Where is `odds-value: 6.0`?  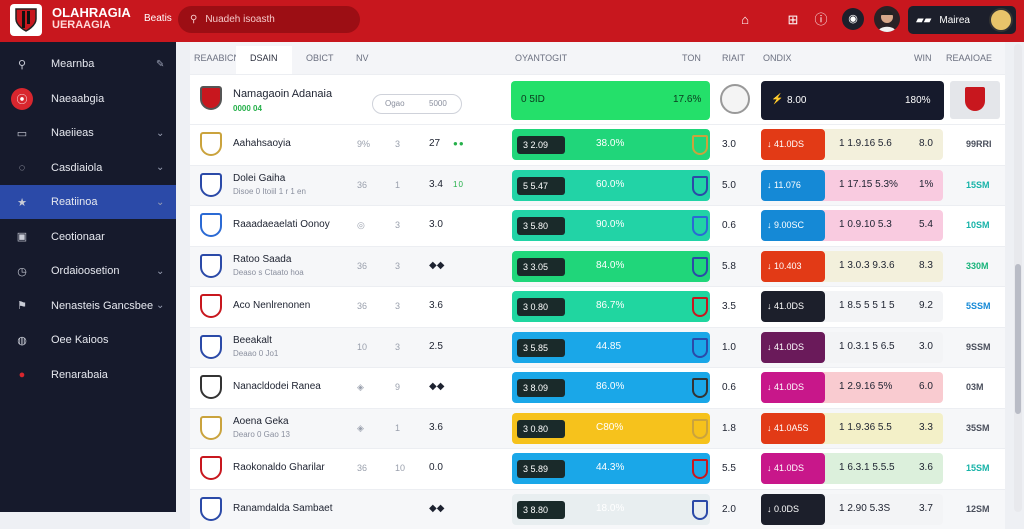
odds-value: 6.0 is located at coordinates (926, 386).